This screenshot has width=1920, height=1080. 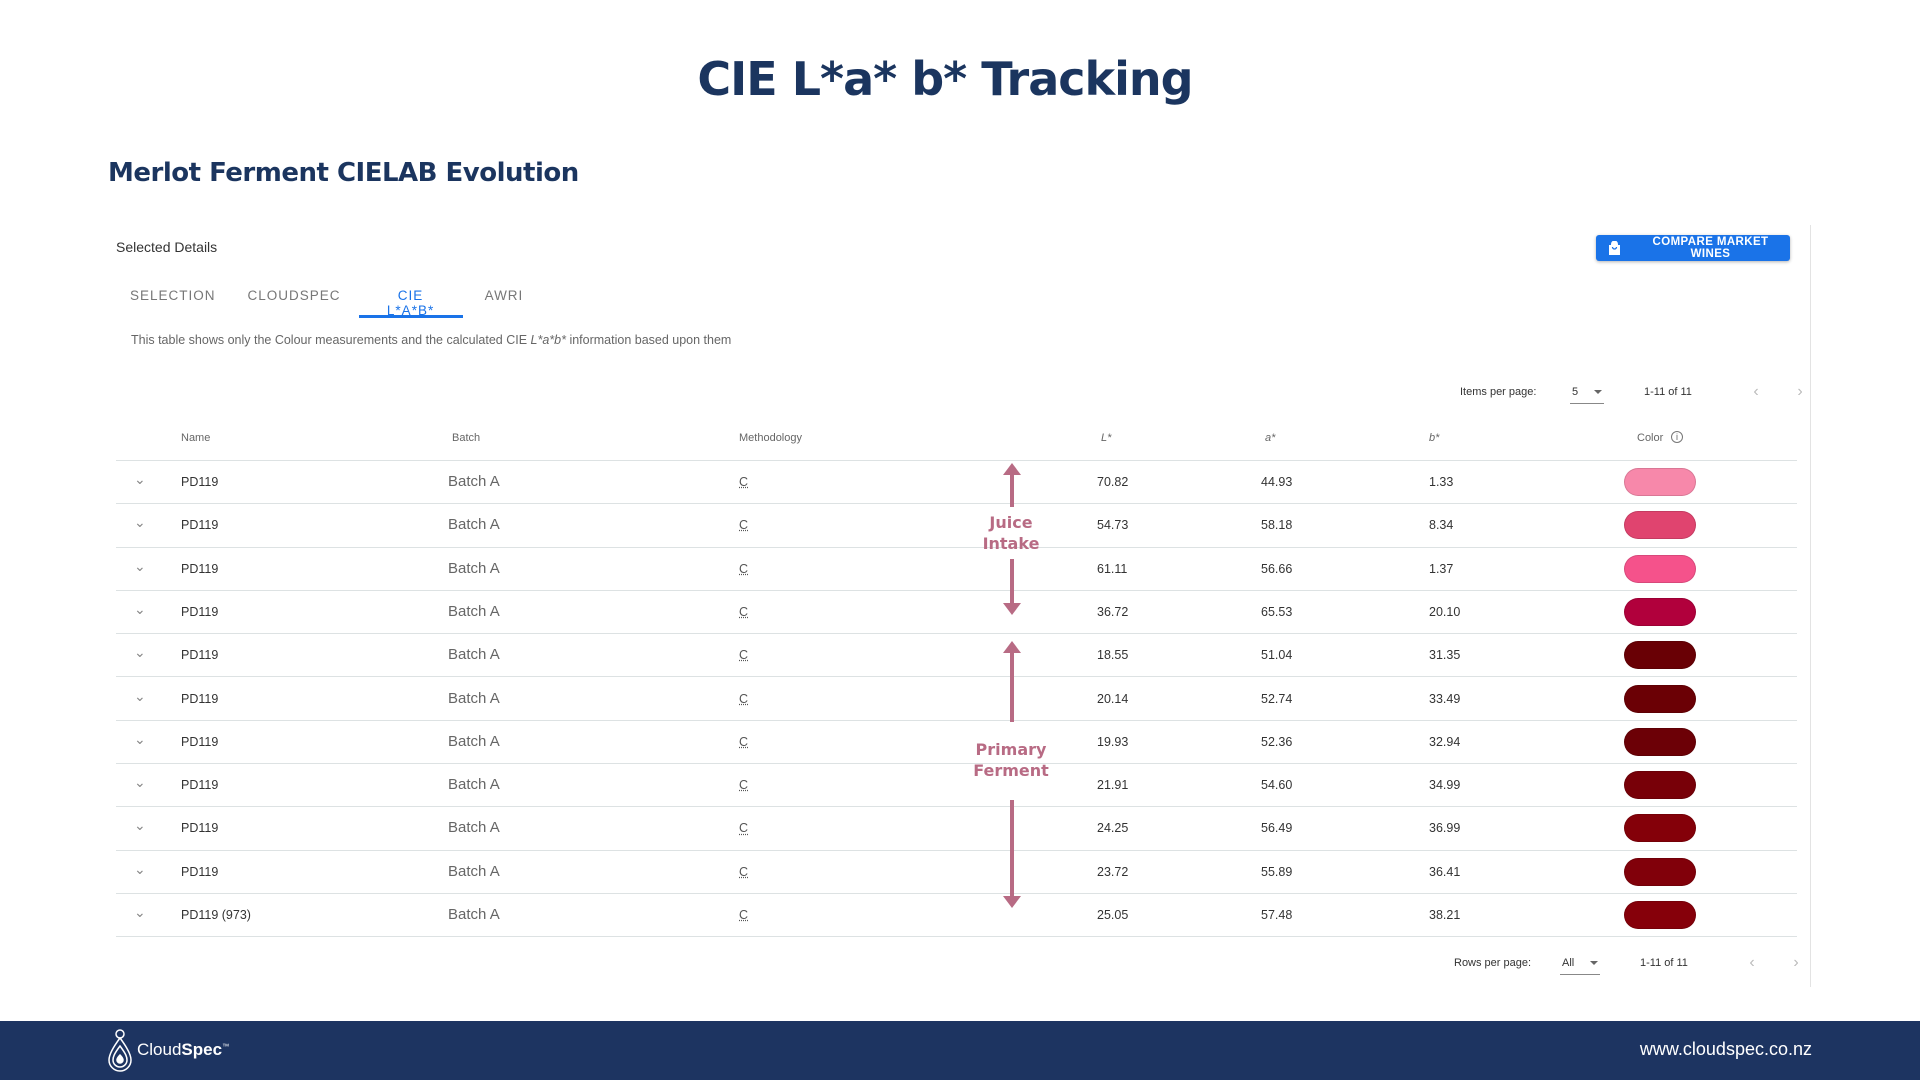 What do you see at coordinates (956, 656) in the screenshot?
I see `table-row: ⌄ PD119 Batch A C 18.55 51.04 31.35` at bounding box center [956, 656].